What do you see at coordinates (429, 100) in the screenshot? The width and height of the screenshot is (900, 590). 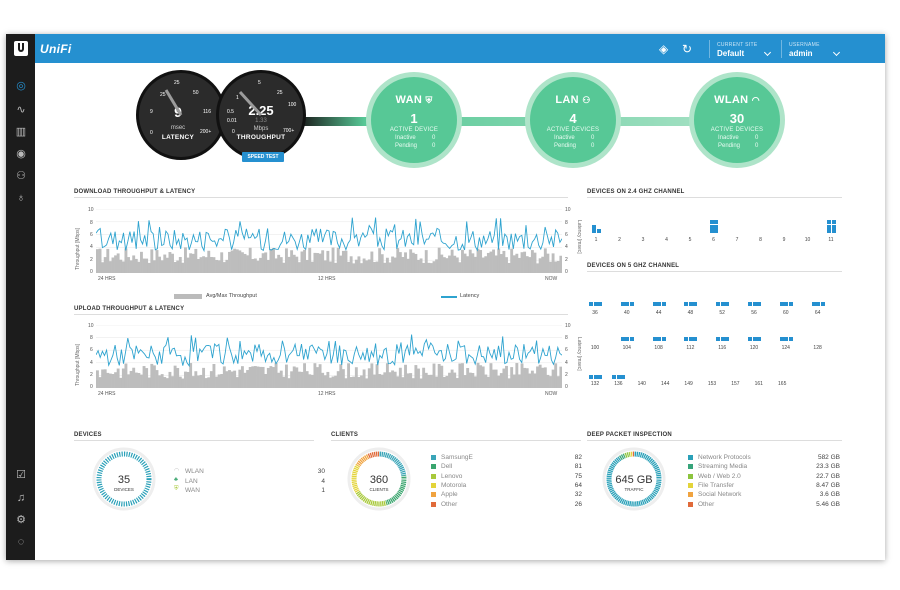 I see `shield-icon: ⛨` at bounding box center [429, 100].